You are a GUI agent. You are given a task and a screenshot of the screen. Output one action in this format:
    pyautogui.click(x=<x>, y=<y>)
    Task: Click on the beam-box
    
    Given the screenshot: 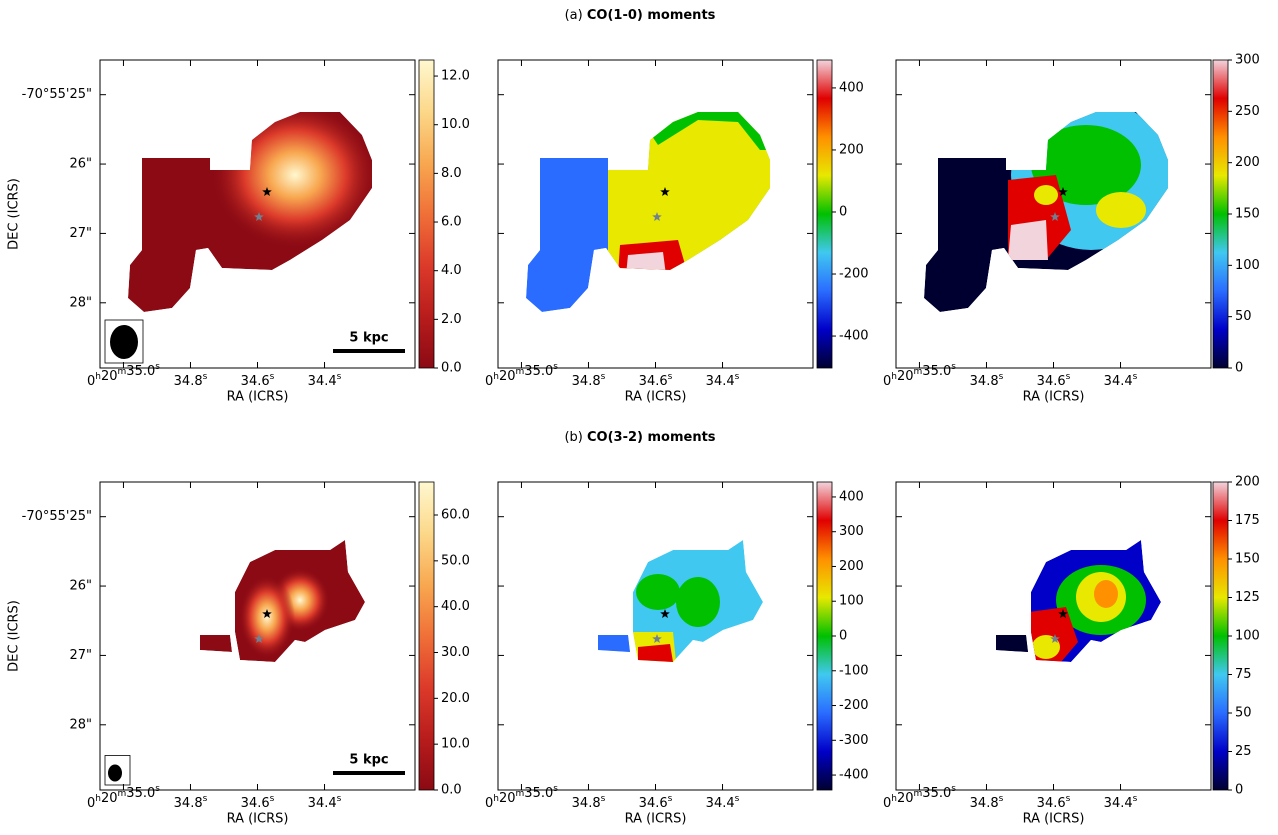 What is the action you would take?
    pyautogui.click(x=124, y=341)
    